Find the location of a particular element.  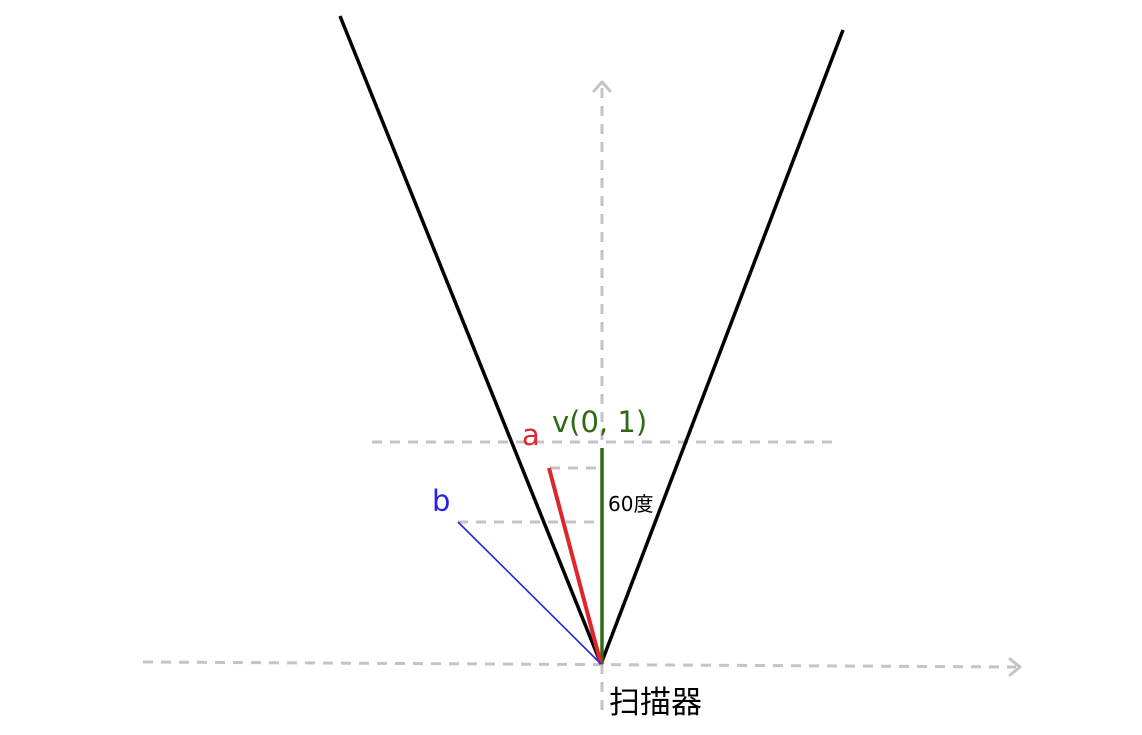

vector-a-label: a is located at coordinates (531, 435).